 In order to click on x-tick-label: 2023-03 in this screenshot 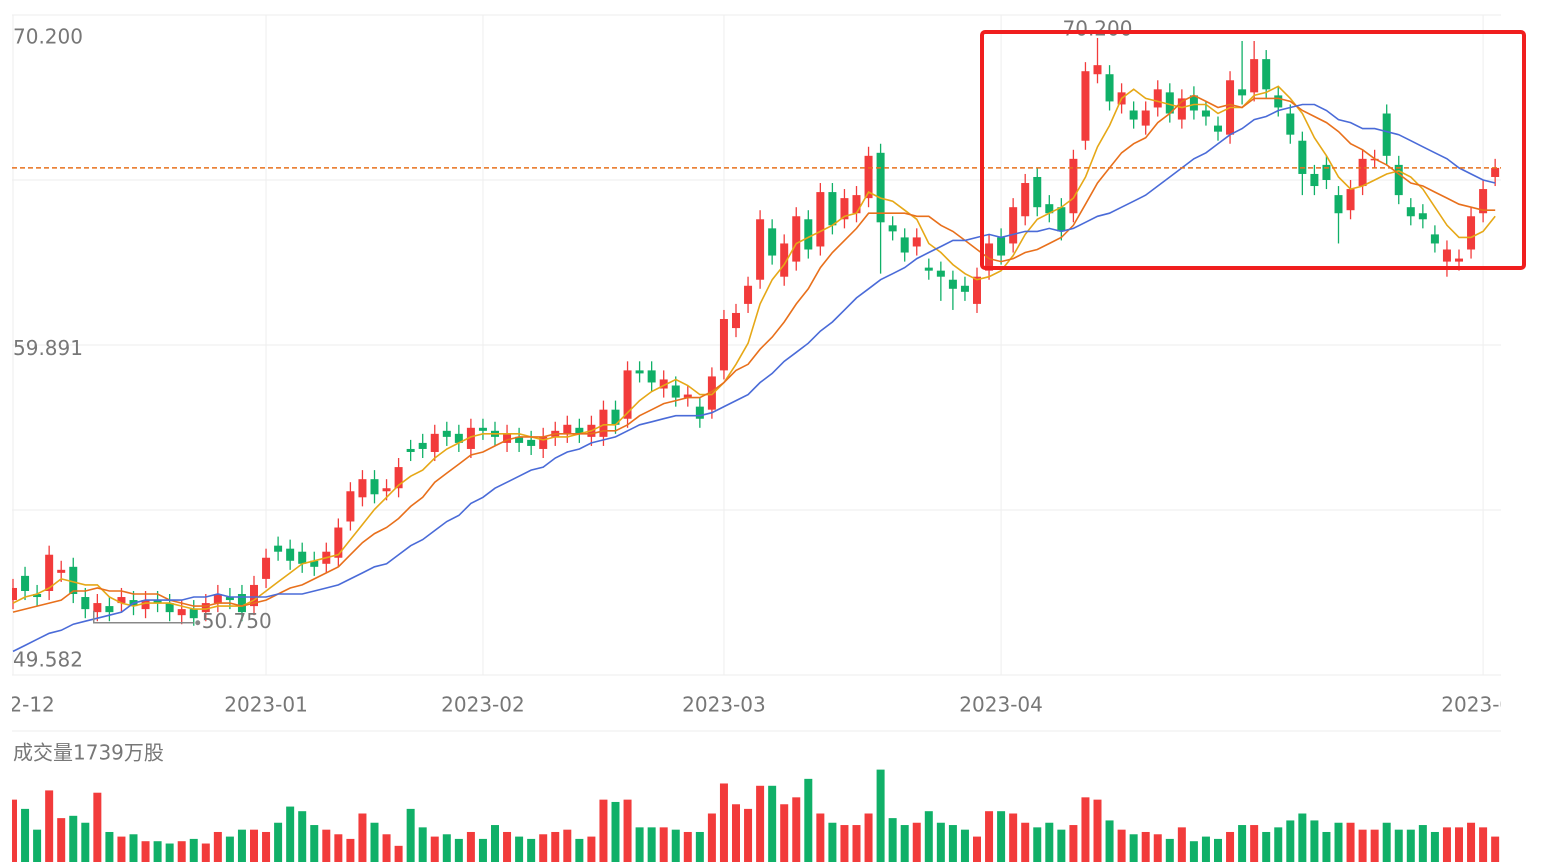, I will do `click(724, 705)`.